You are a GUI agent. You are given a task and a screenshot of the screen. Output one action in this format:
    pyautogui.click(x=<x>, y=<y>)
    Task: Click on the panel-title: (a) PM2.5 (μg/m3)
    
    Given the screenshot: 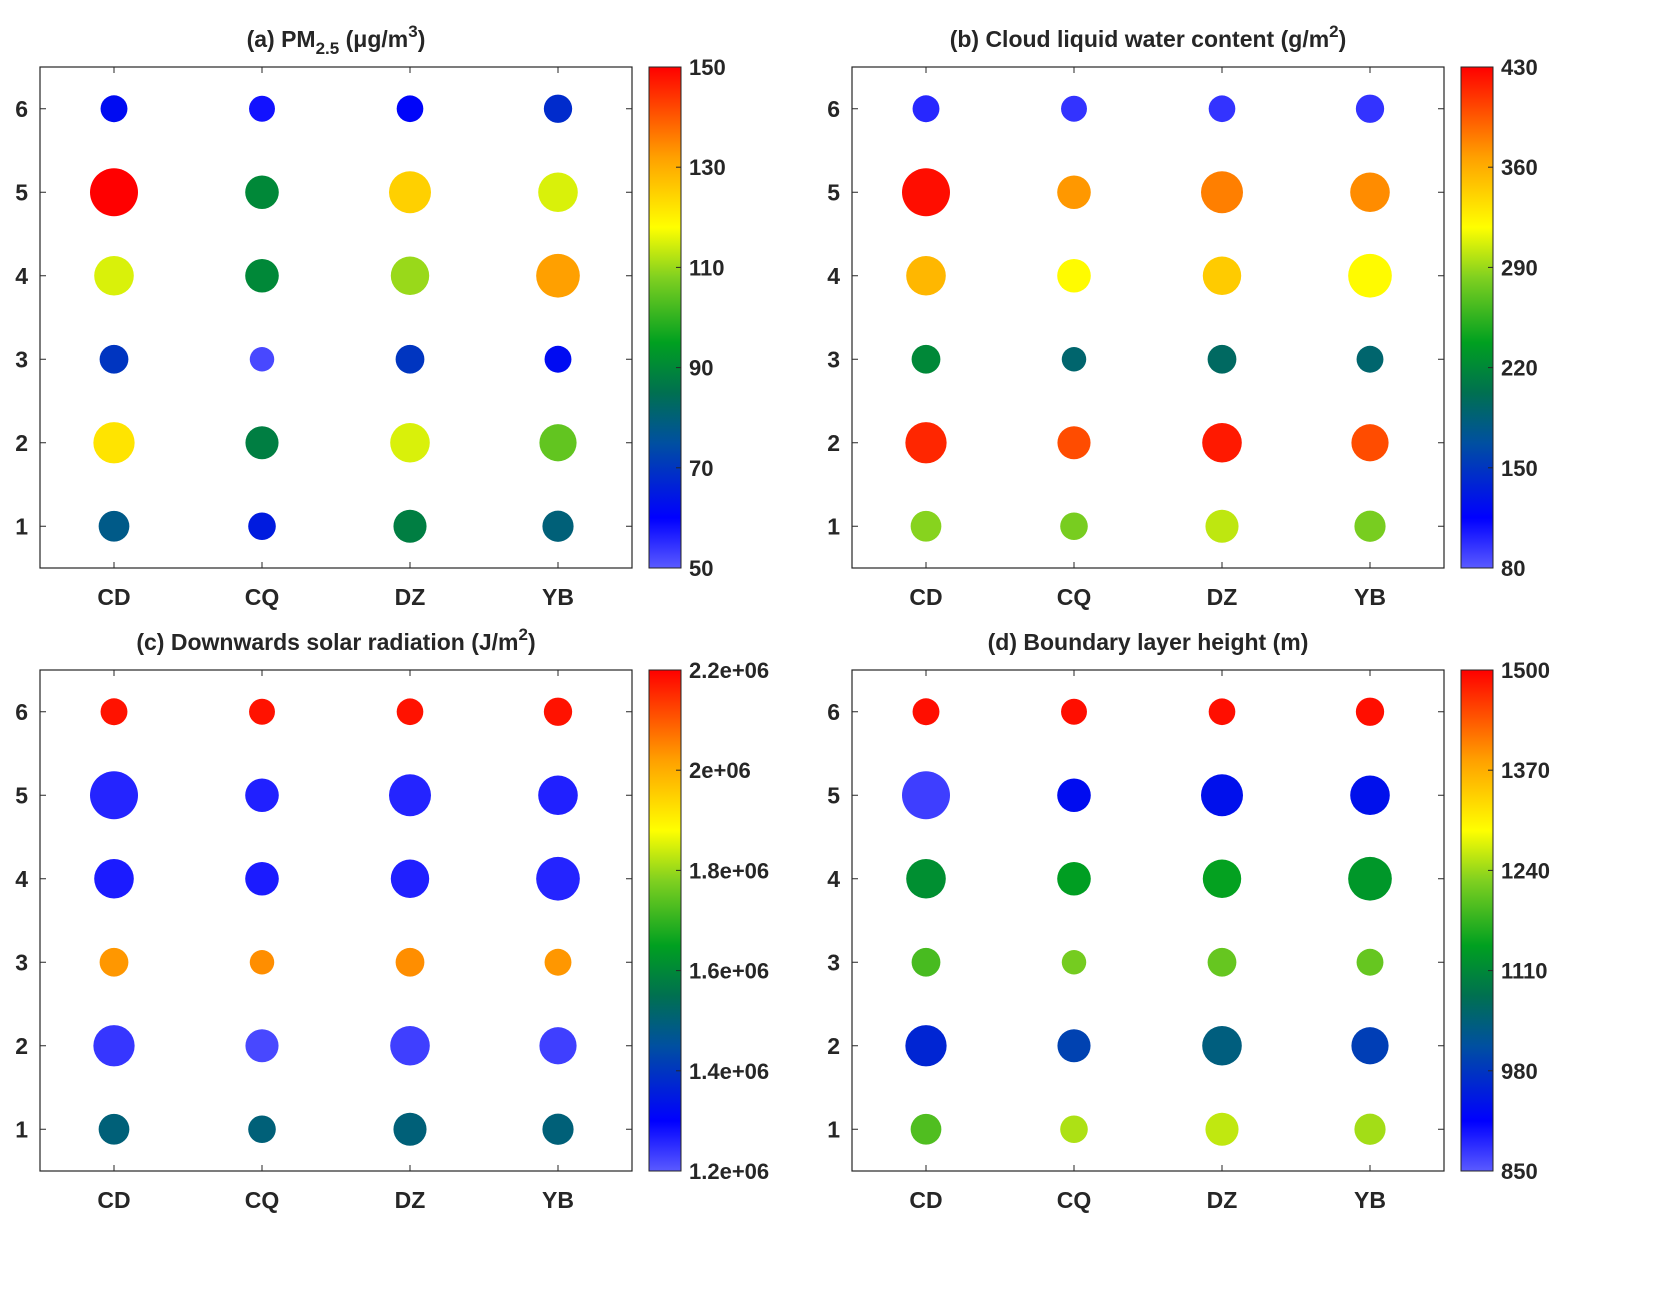 What is the action you would take?
    pyautogui.click(x=336, y=40)
    